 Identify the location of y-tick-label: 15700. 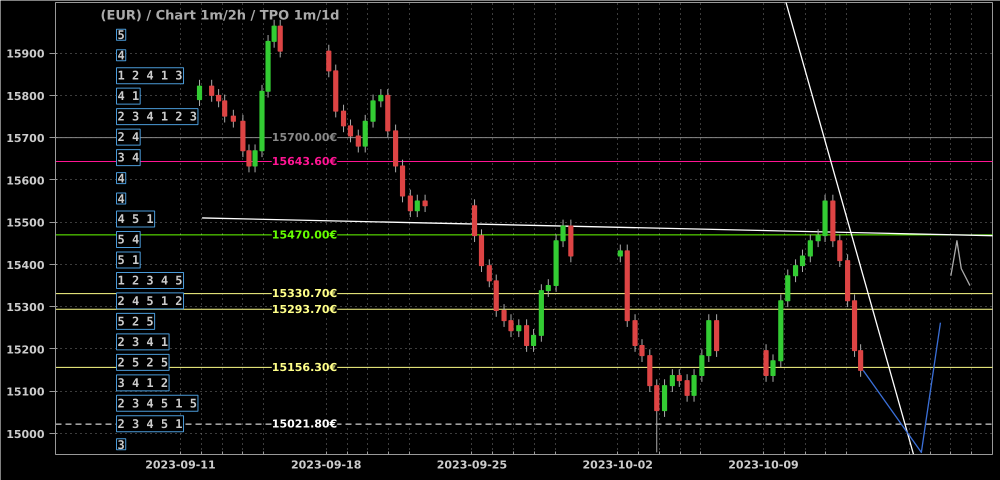
(25, 139).